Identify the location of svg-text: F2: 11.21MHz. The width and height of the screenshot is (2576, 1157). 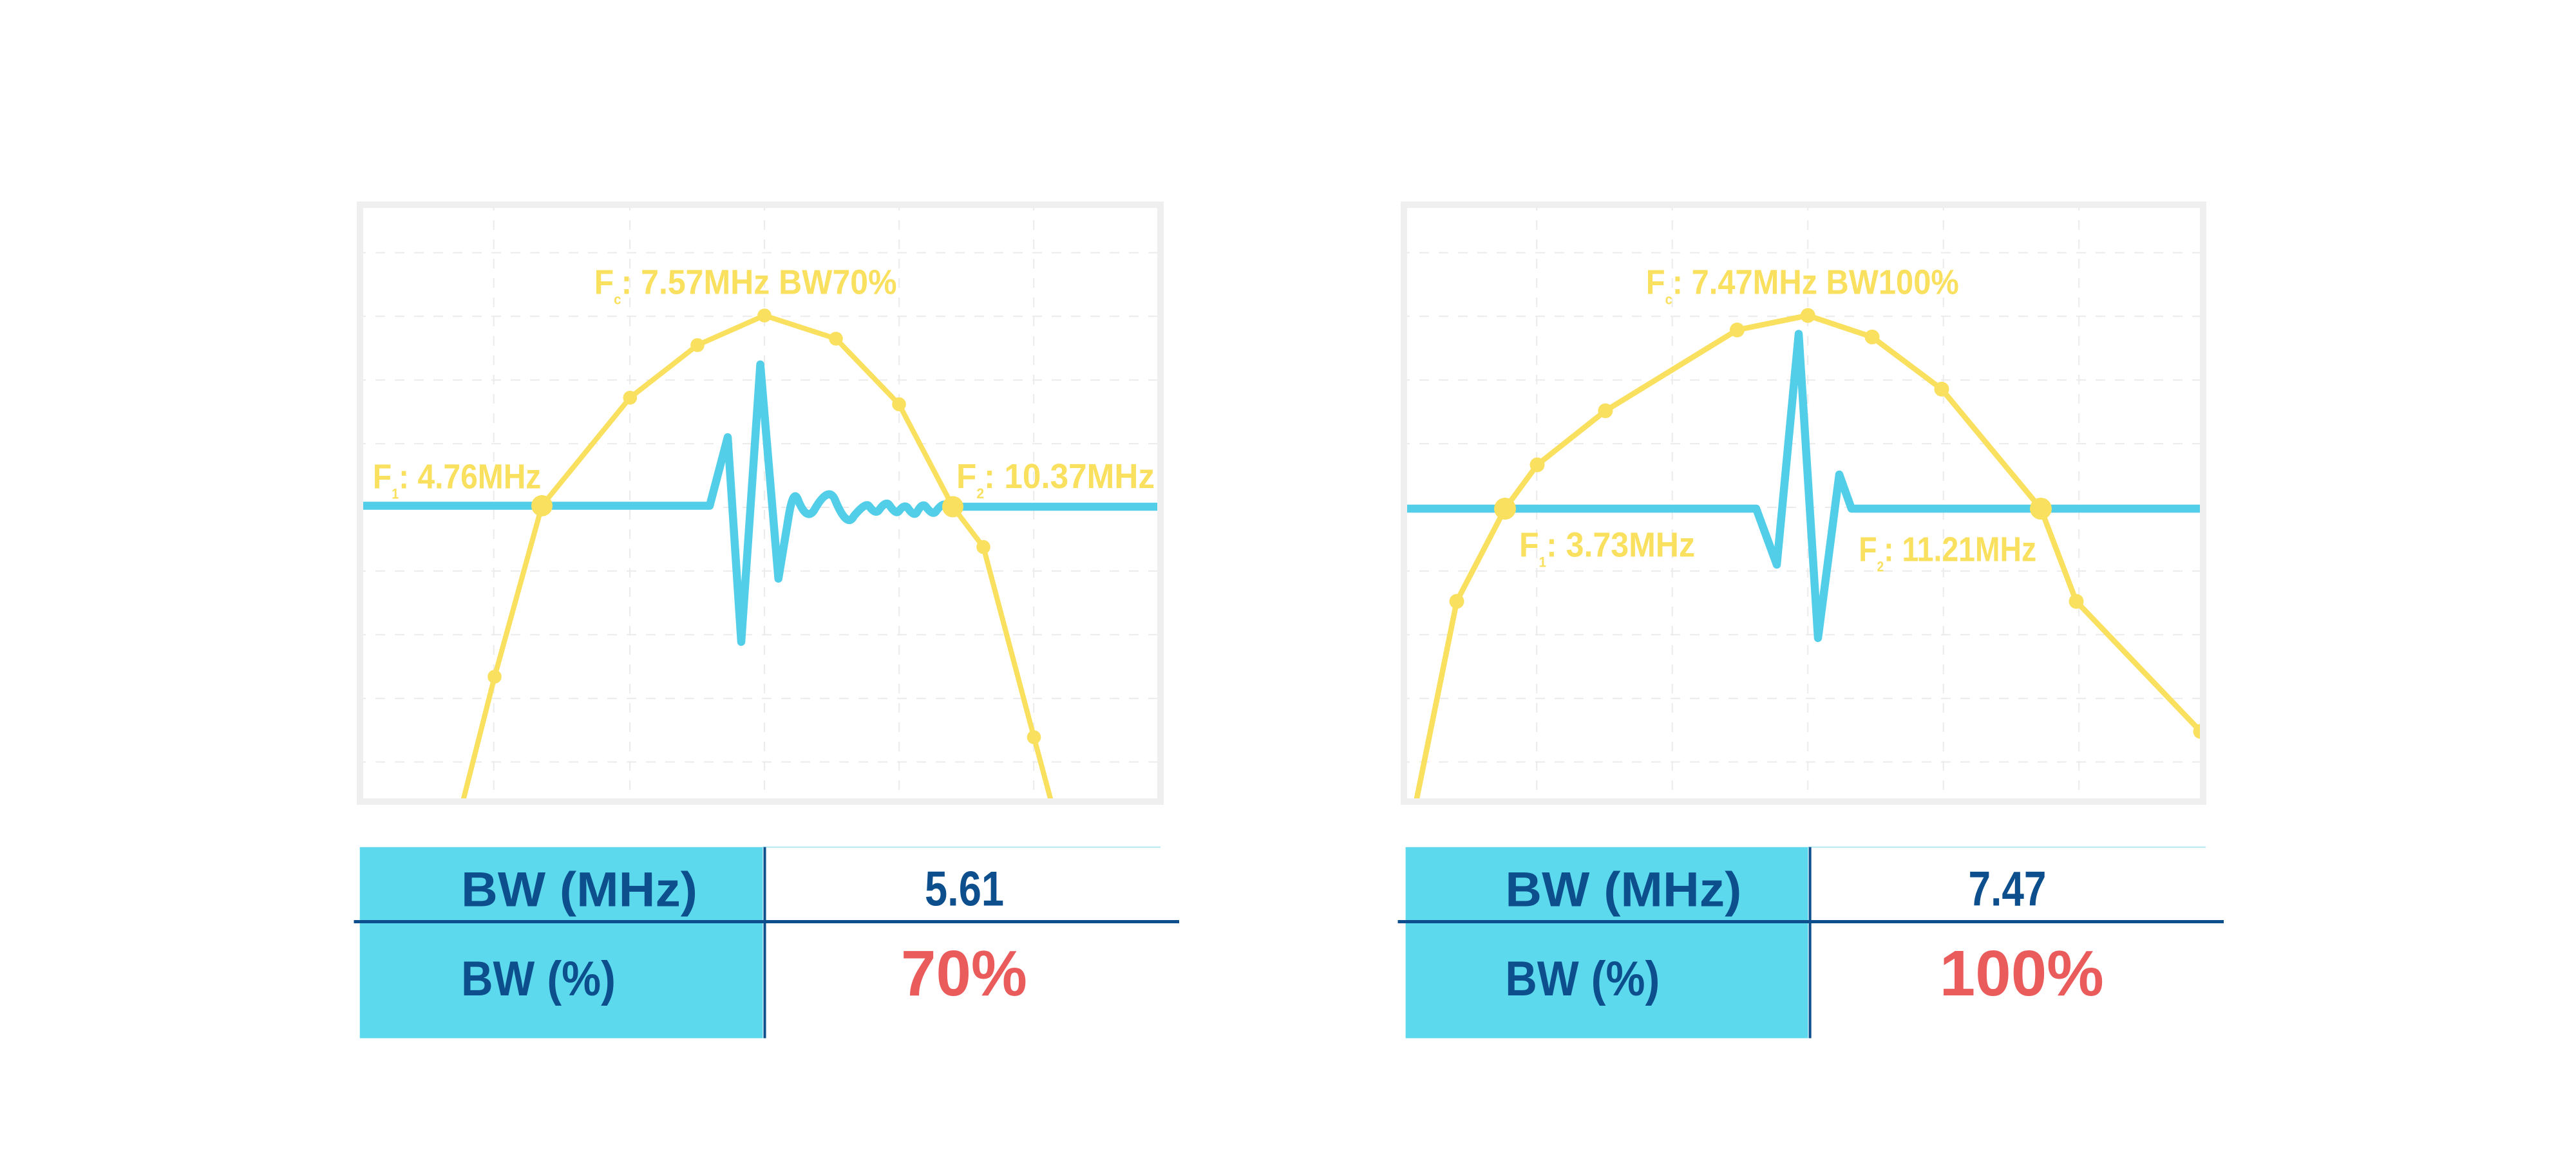
(1948, 553).